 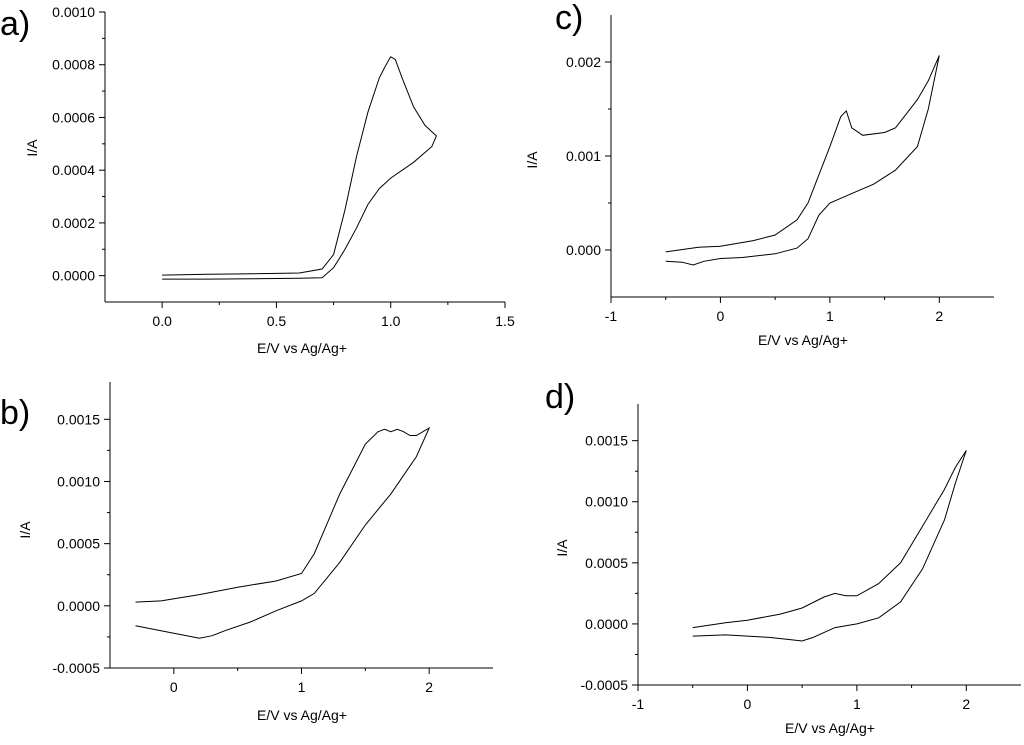 I want to click on panel-a-y-tick-label: 0.0010, so click(x=73, y=12).